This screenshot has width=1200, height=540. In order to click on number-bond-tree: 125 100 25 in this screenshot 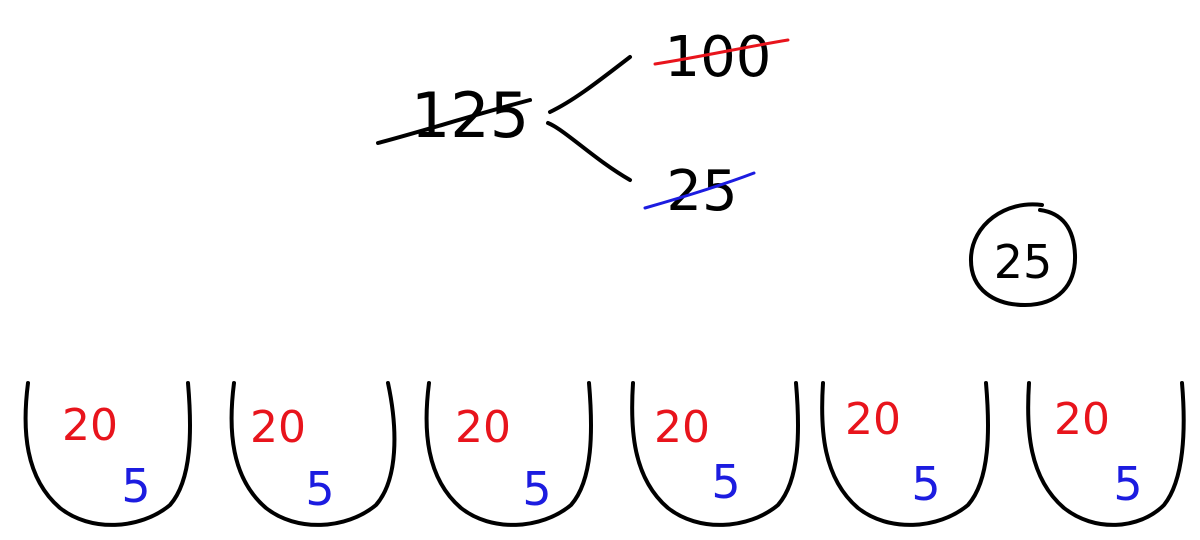, I will do `click(583, 124)`.